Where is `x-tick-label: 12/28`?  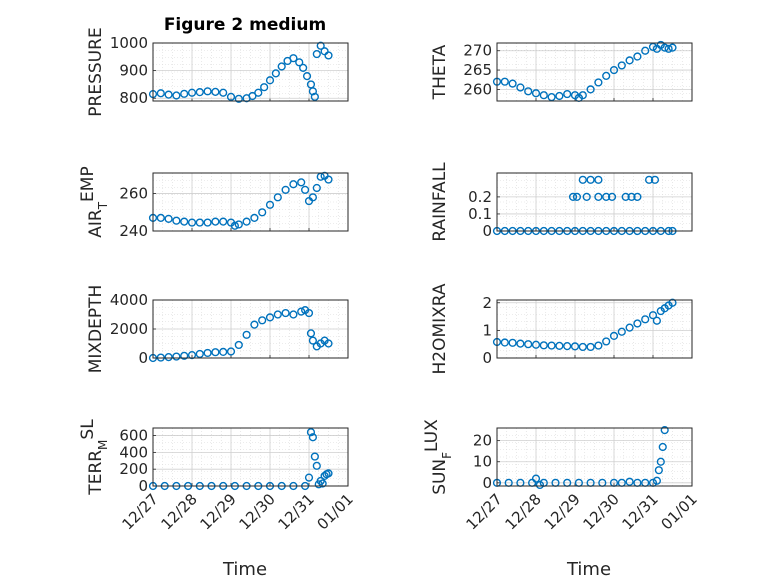
x-tick-label: 12/28 is located at coordinates (179, 511).